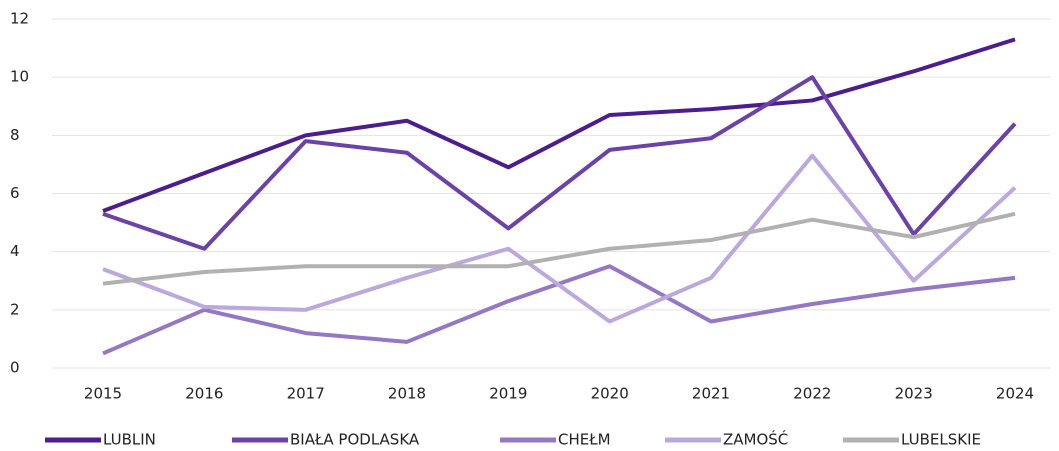 The width and height of the screenshot is (1059, 451). Describe the element at coordinates (812, 394) in the screenshot. I see `x-tick-label: 2022` at that location.